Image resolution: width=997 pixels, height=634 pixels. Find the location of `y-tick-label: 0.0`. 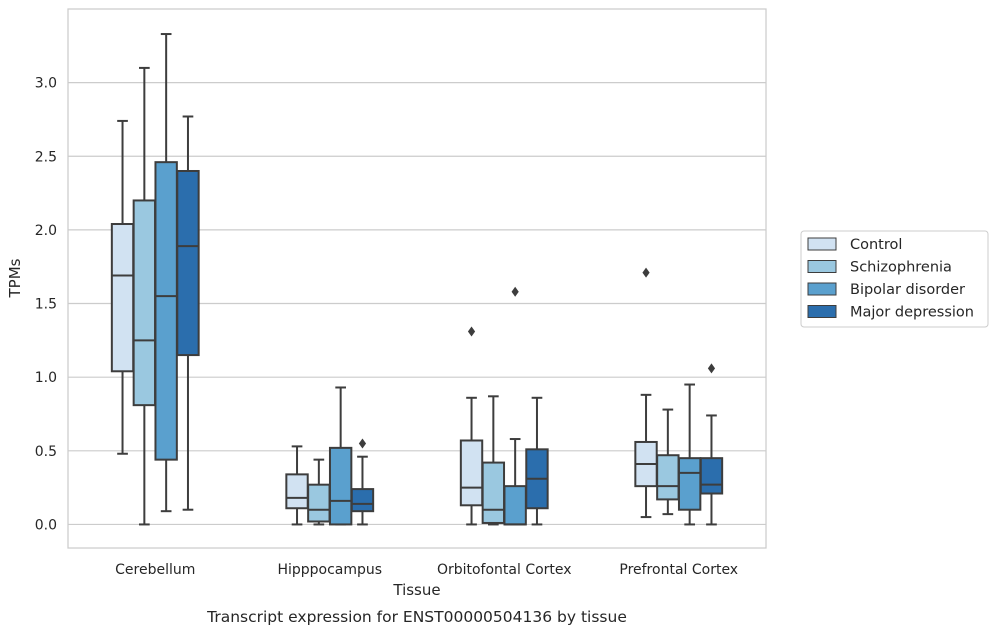

y-tick-label: 0.0 is located at coordinates (46, 525).